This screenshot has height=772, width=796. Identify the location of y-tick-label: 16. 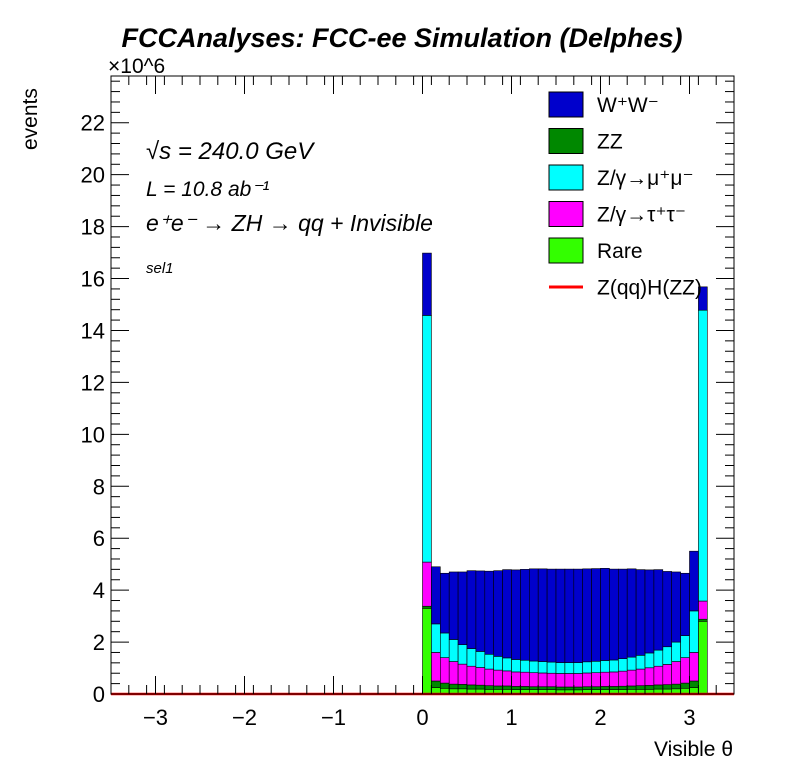
(93, 279).